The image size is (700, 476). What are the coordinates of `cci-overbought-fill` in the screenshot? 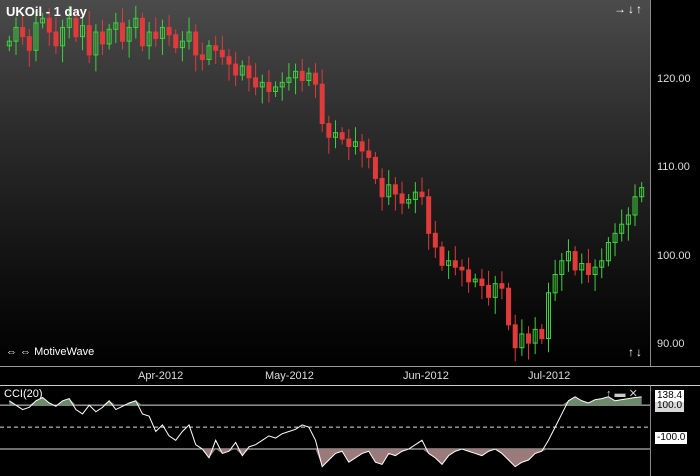 It's located at (325, 401).